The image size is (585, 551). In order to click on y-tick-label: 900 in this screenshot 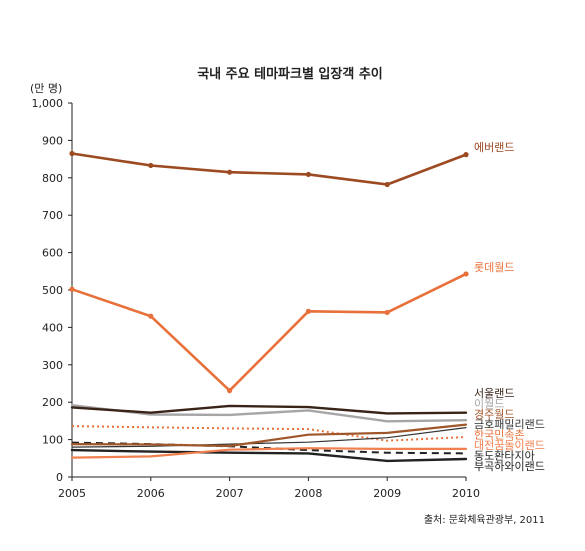, I will do `click(52, 140)`.